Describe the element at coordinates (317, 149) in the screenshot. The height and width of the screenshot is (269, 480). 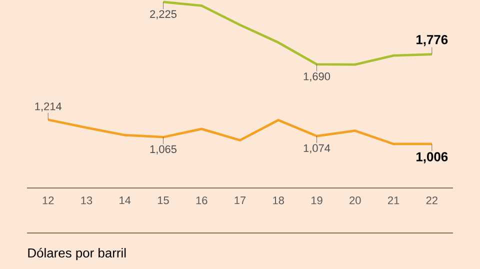
I see `data-label: 1,074` at that location.